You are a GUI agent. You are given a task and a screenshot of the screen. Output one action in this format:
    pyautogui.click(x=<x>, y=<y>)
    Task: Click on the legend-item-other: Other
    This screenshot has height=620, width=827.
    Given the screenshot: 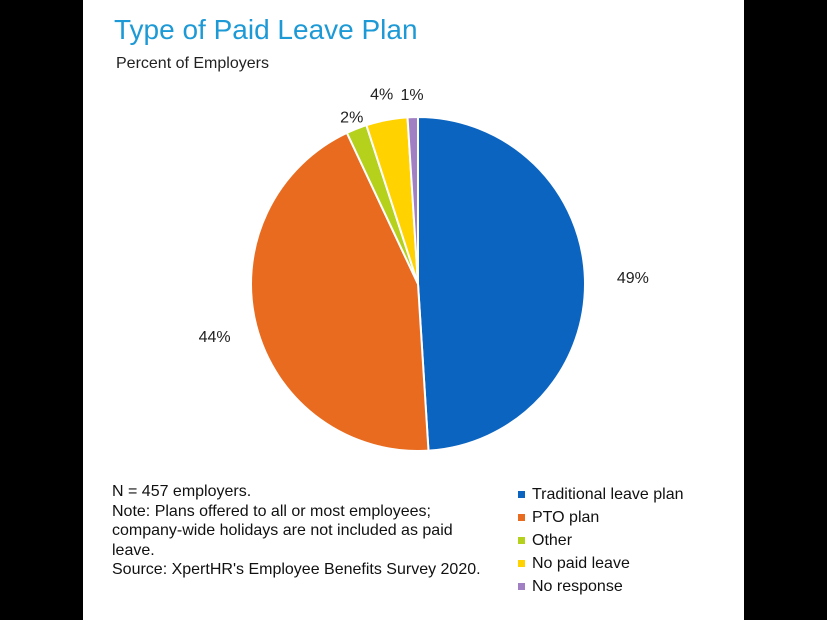 What is the action you would take?
    pyautogui.click(x=601, y=540)
    